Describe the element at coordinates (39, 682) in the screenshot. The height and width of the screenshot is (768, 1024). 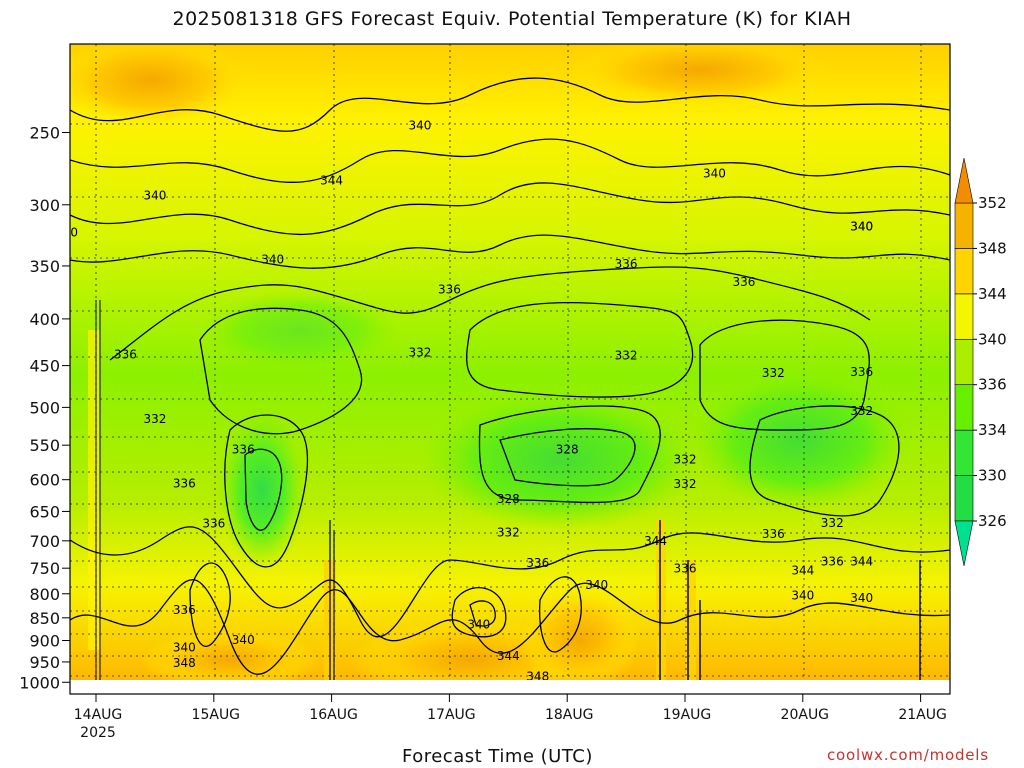
I see `y-tick-label: 1000` at that location.